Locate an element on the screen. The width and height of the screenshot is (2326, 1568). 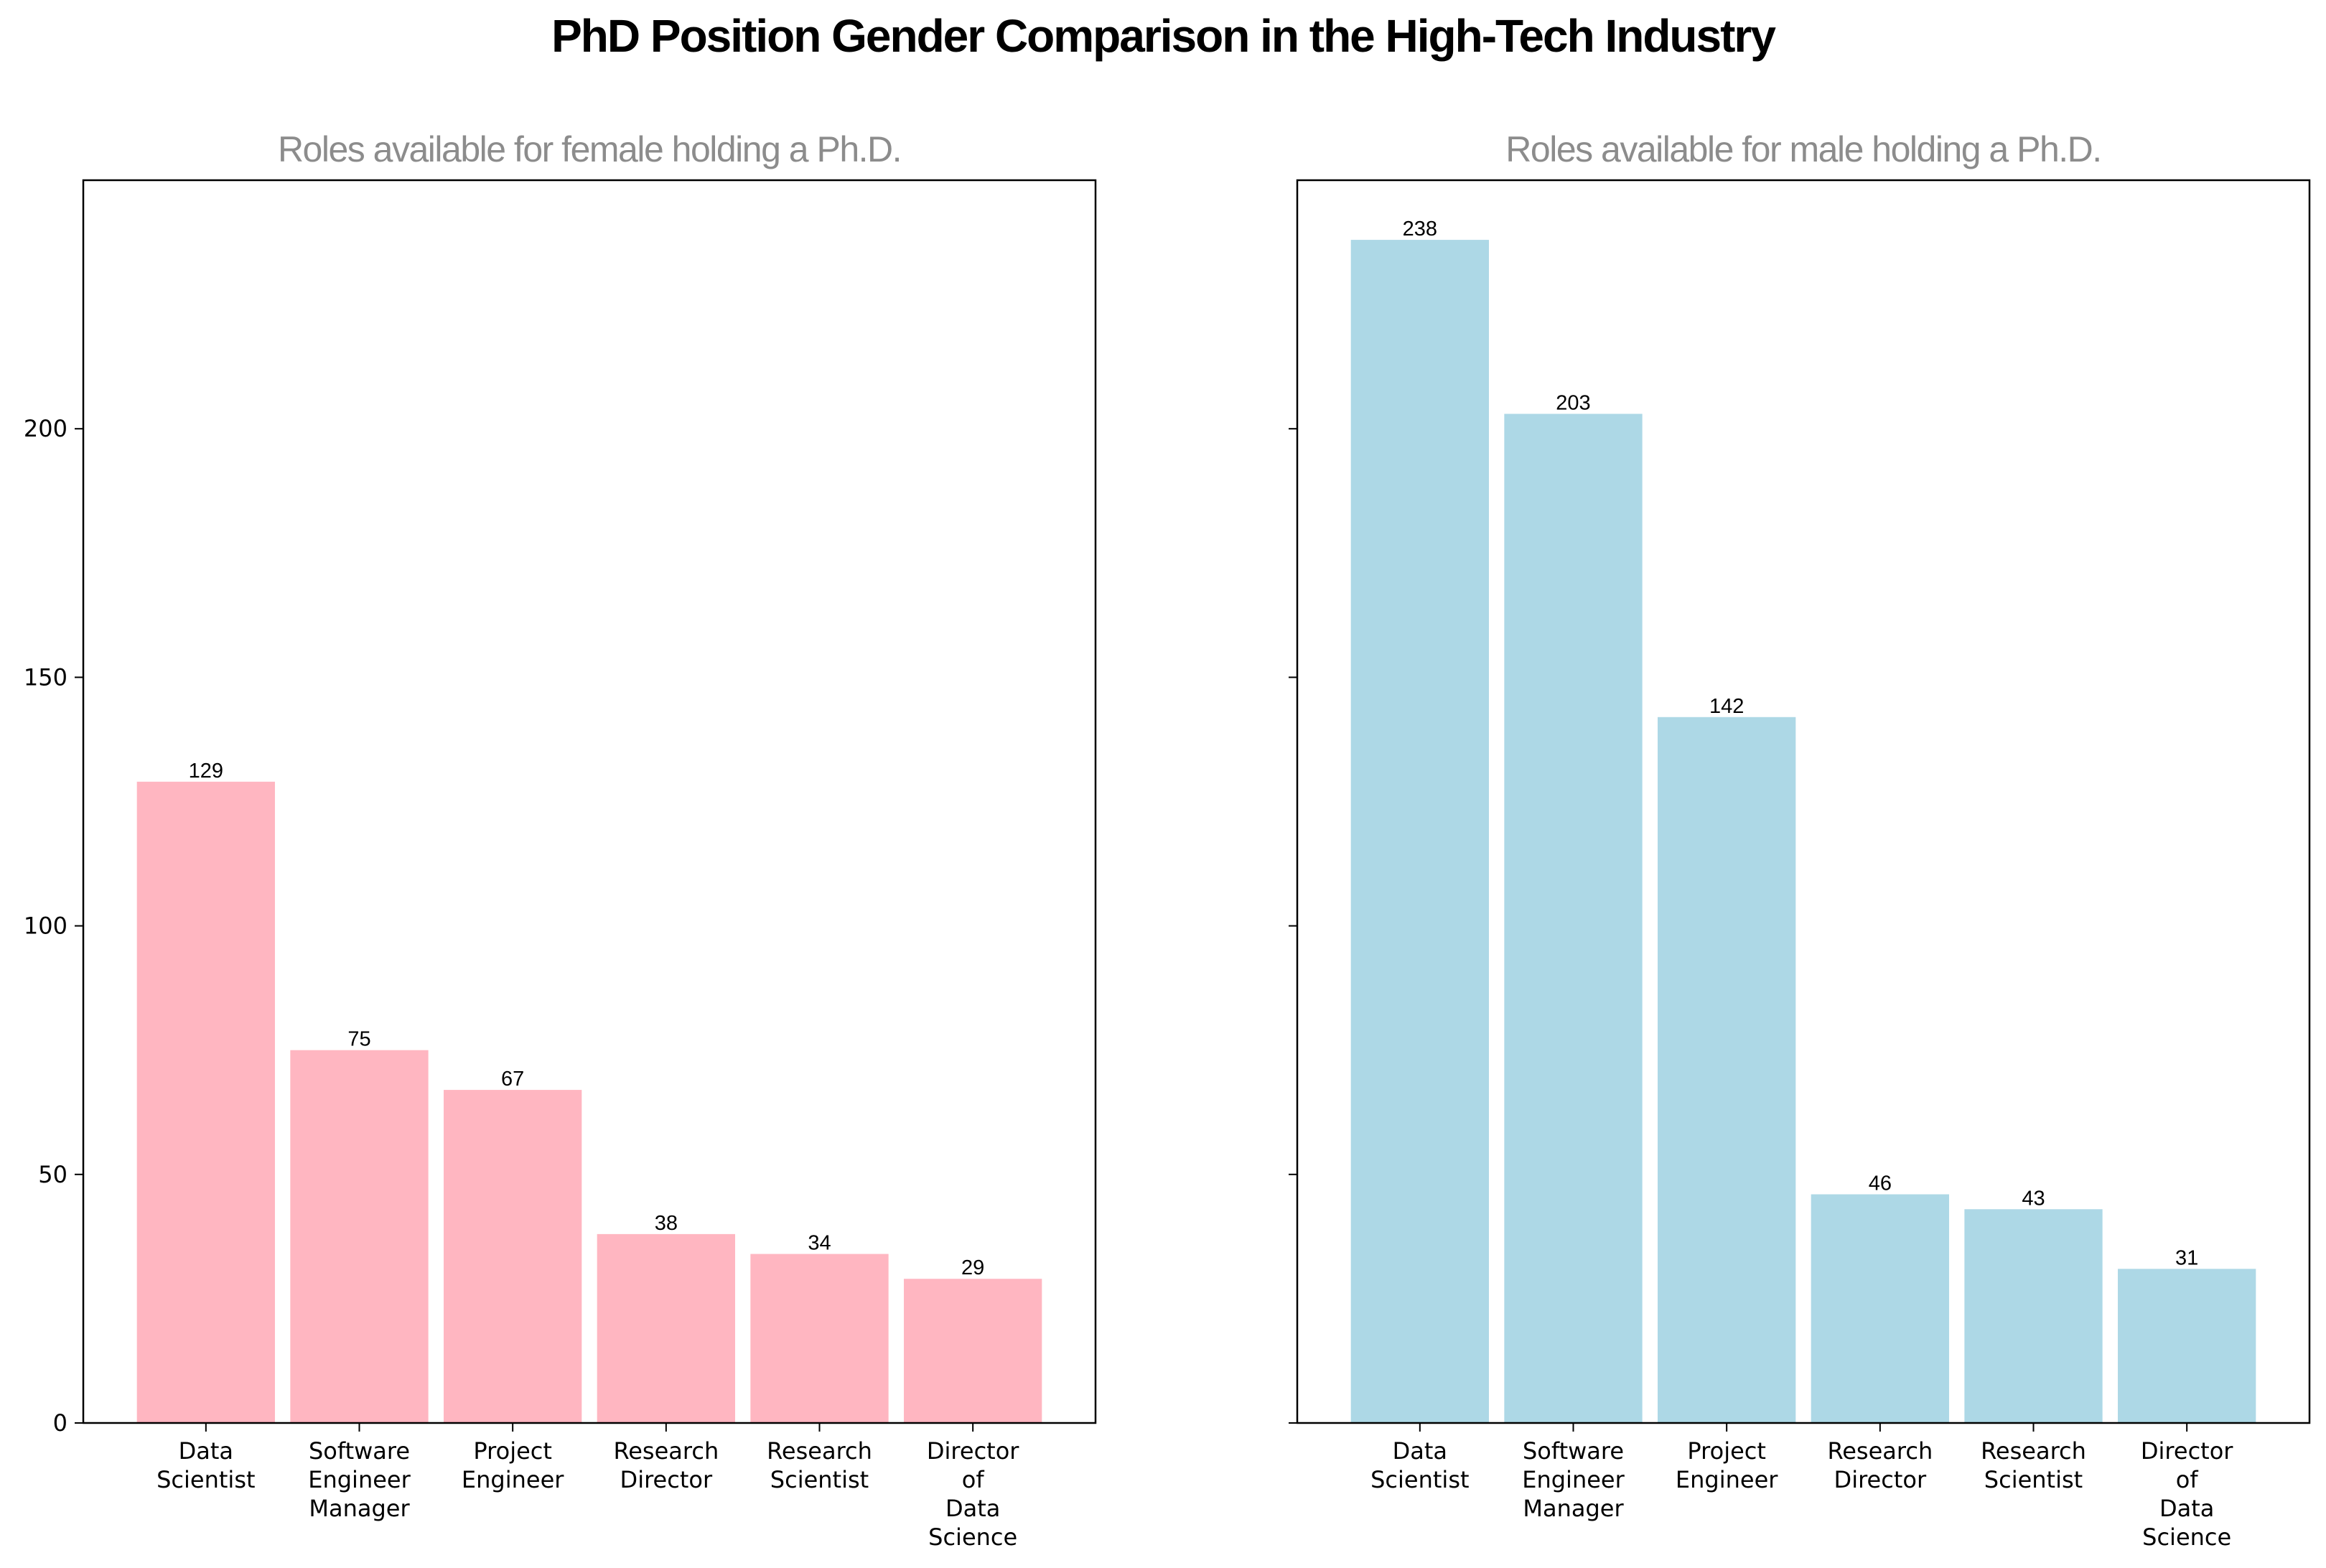
data-label: 43 is located at coordinates (2033, 1198).